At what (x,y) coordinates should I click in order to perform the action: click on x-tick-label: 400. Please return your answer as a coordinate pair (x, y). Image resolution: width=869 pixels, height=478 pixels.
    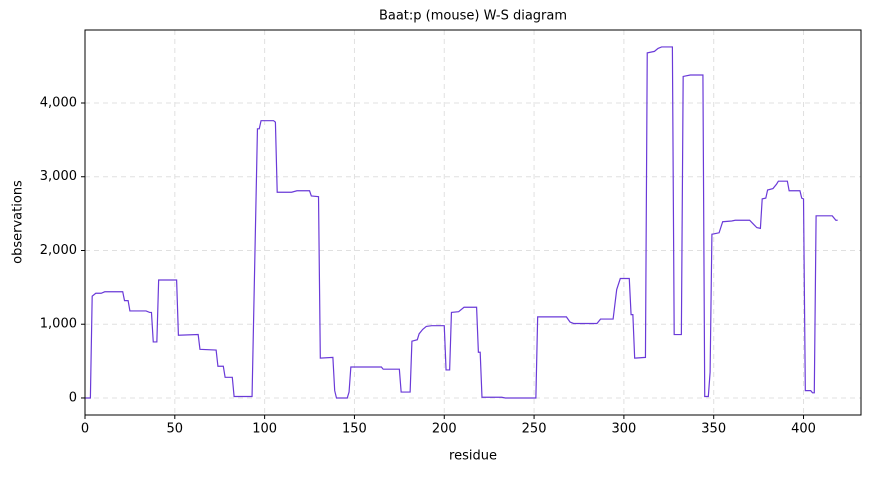
    Looking at the image, I should click on (803, 429).